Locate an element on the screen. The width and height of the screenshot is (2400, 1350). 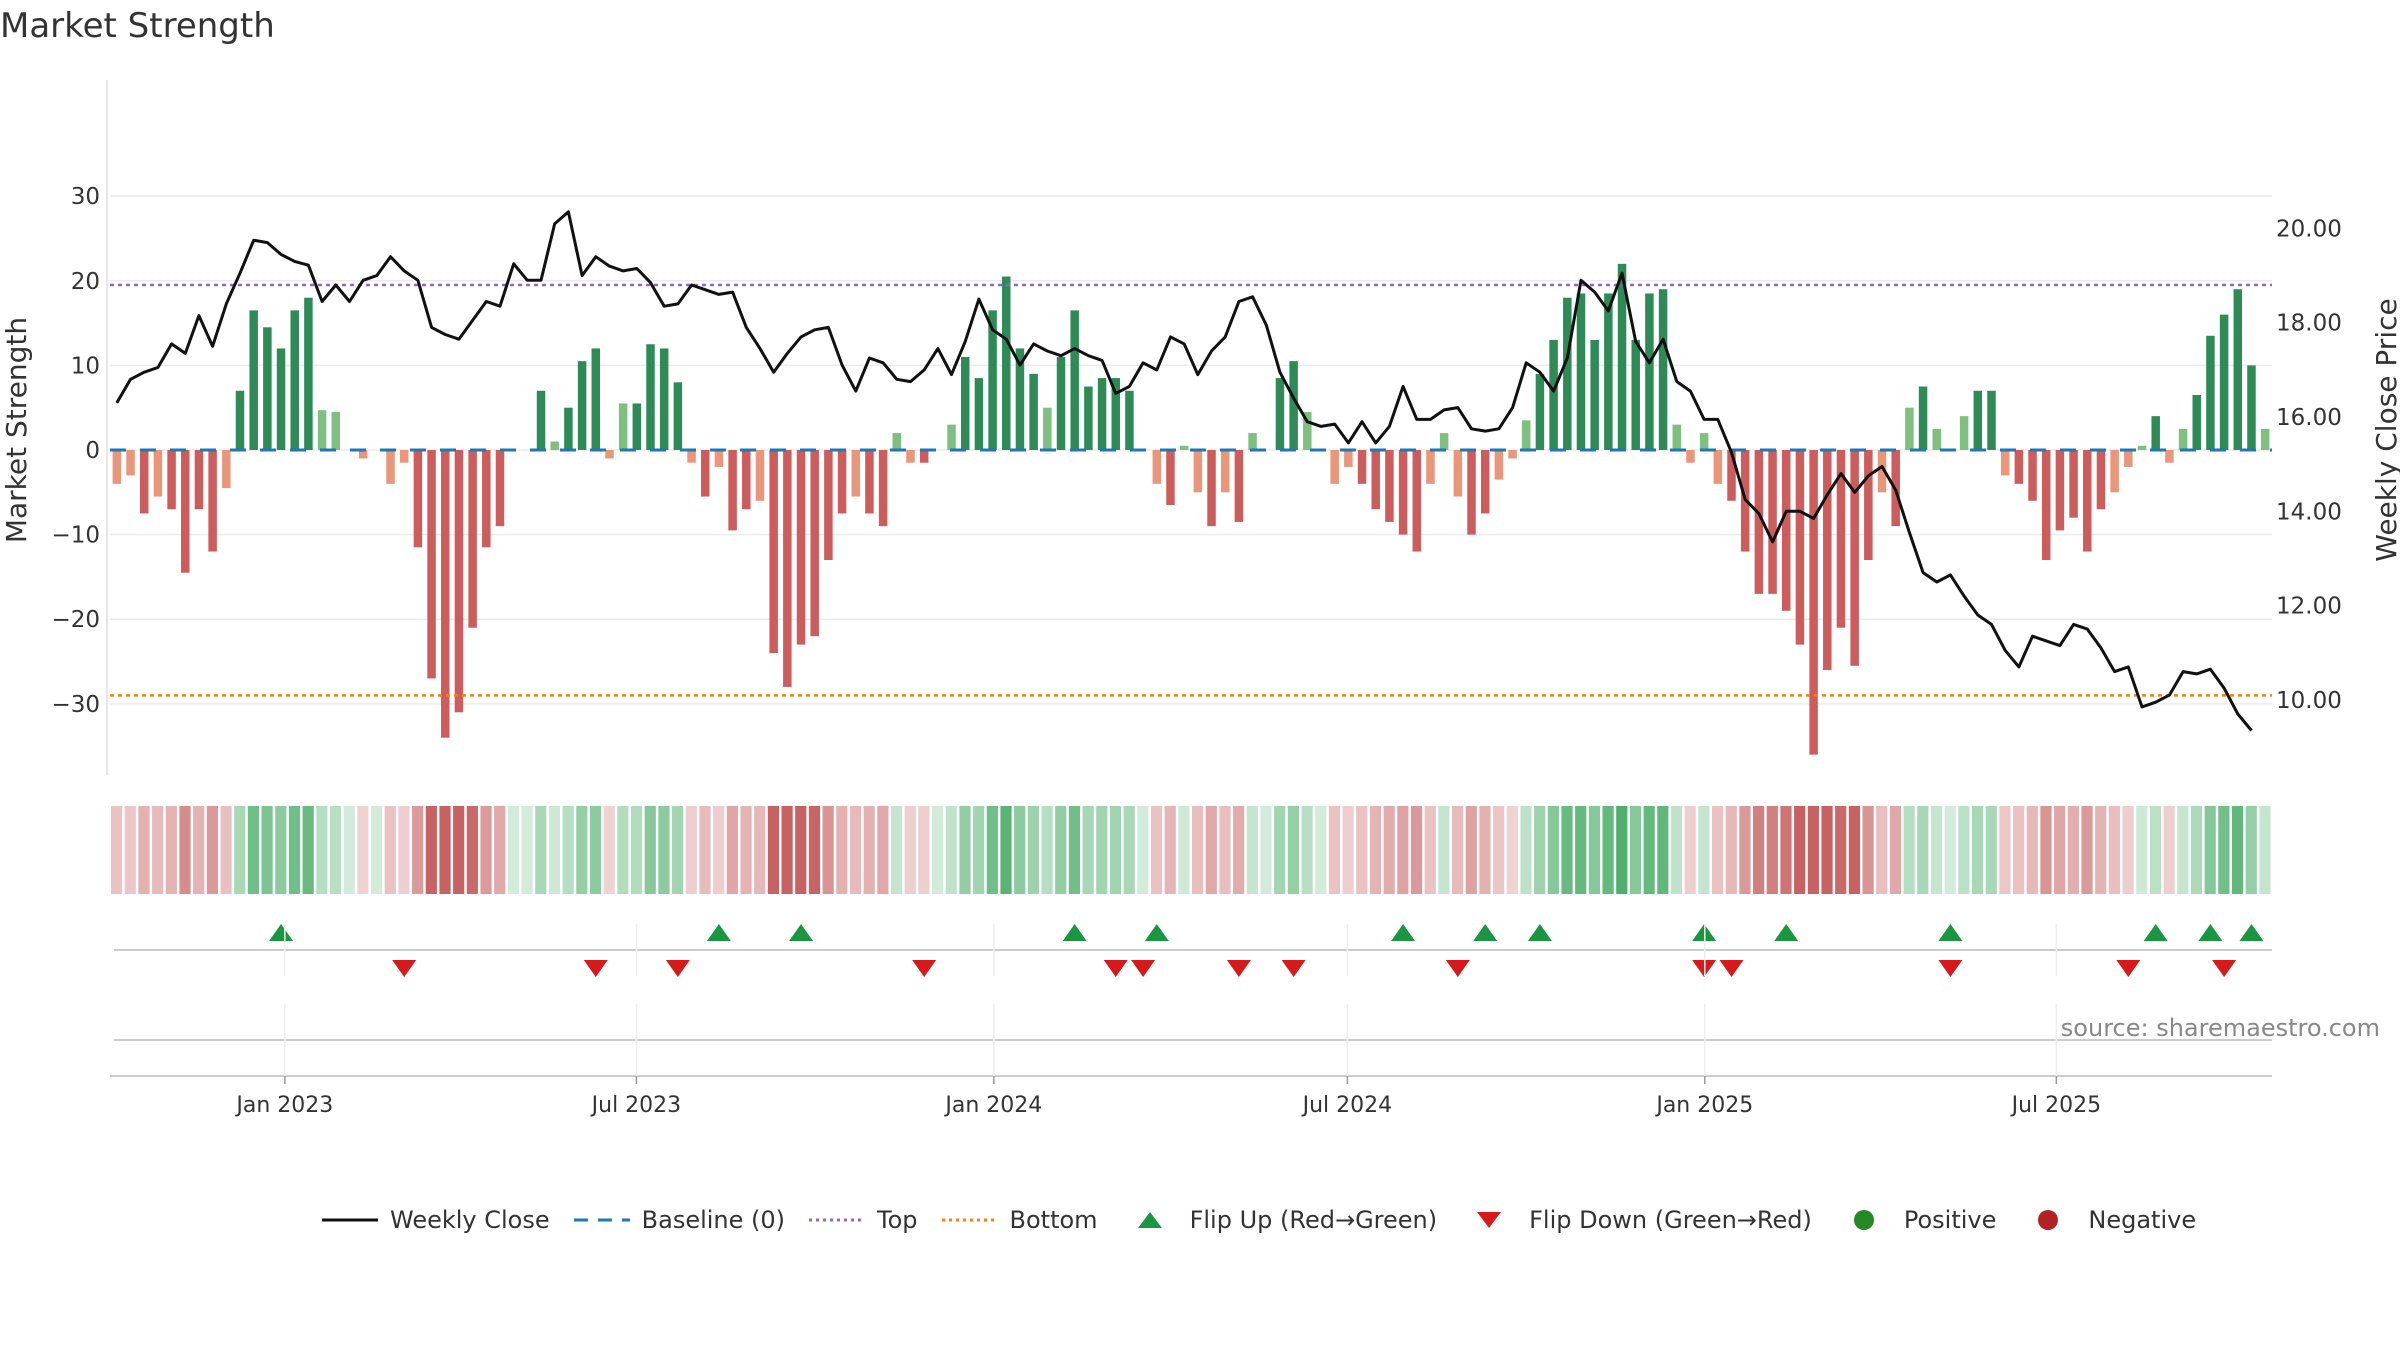
right-axis-tick-label: 20.00 is located at coordinates (2309, 229).